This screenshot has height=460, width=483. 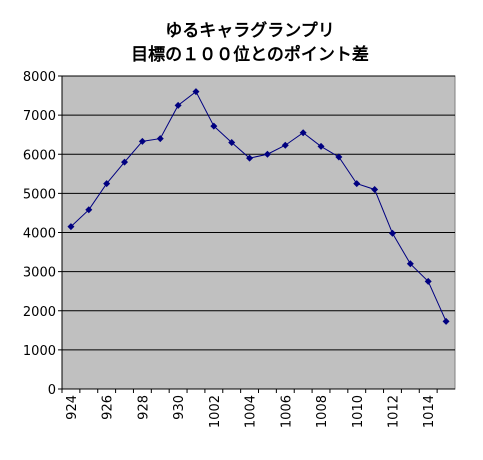 I want to click on x-tick-label: 1012, so click(x=393, y=411).